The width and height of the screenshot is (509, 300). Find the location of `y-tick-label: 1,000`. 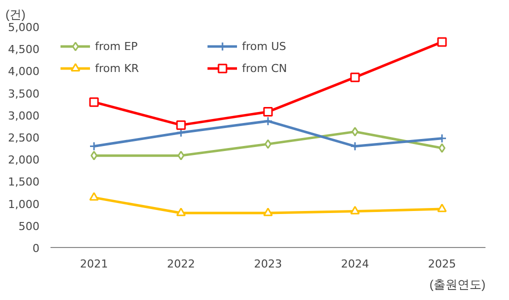

y-tick-label: 1,000 is located at coordinates (24, 204).